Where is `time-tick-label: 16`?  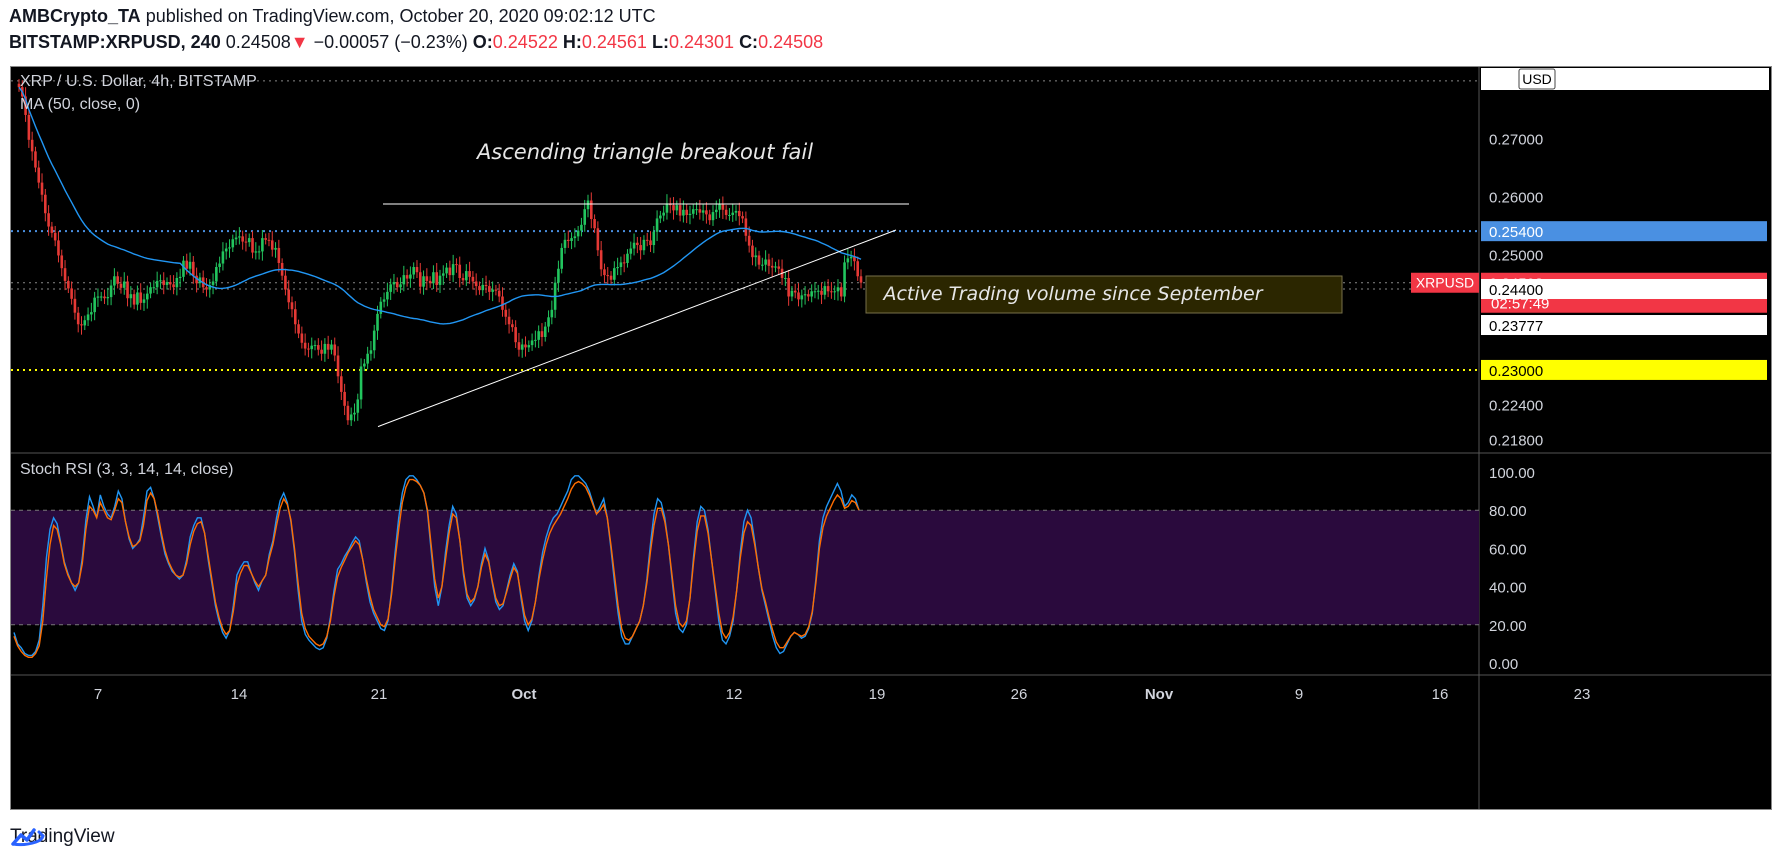
time-tick-label: 16 is located at coordinates (1440, 694).